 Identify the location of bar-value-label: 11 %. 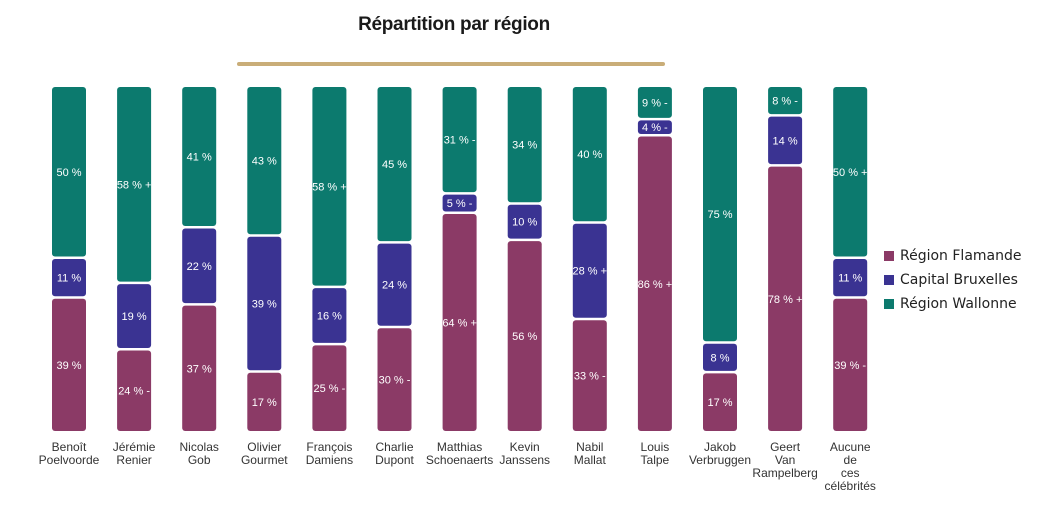
(69, 279).